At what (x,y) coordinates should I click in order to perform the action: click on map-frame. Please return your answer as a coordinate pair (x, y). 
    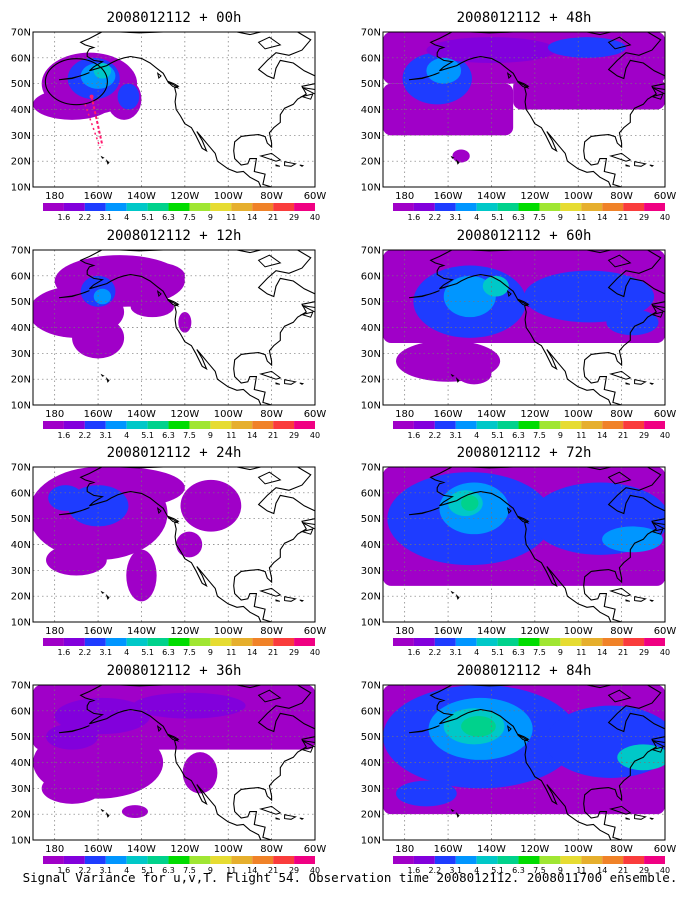
    Looking at the image, I should click on (524, 762).